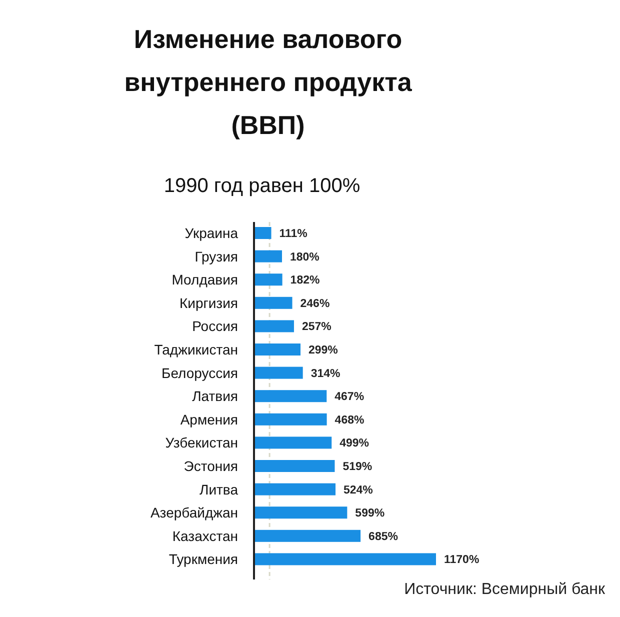  I want to click on y-tick-label: Узбекистан, so click(201, 442).